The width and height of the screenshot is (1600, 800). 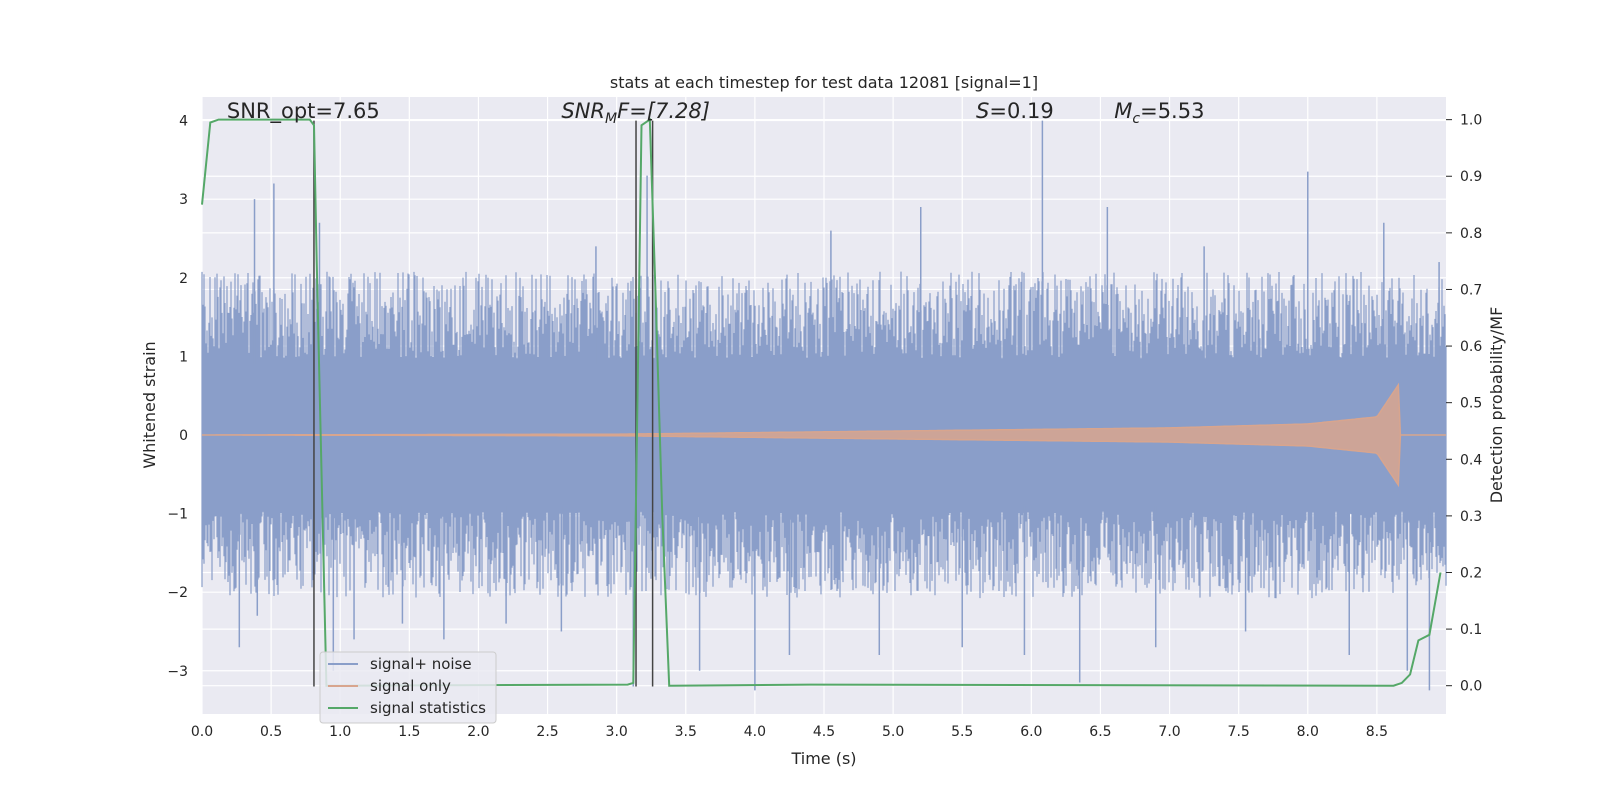 What do you see at coordinates (824, 732) in the screenshot?
I see `x-tick-label-9: 4.5` at bounding box center [824, 732].